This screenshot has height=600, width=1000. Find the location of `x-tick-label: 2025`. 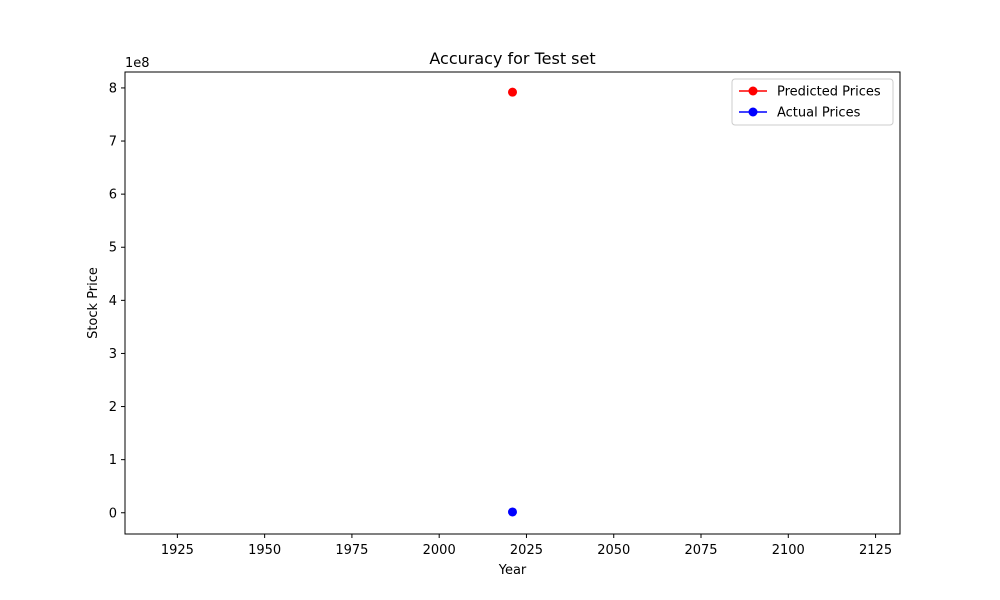

x-tick-label: 2025 is located at coordinates (526, 550).